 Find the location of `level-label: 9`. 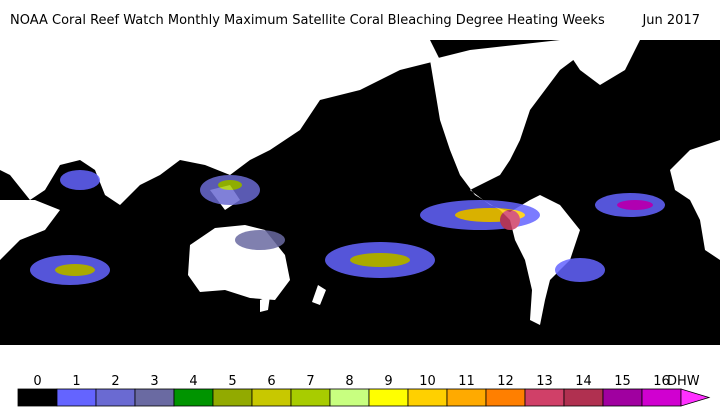

level-label: 9 is located at coordinates (388, 381).